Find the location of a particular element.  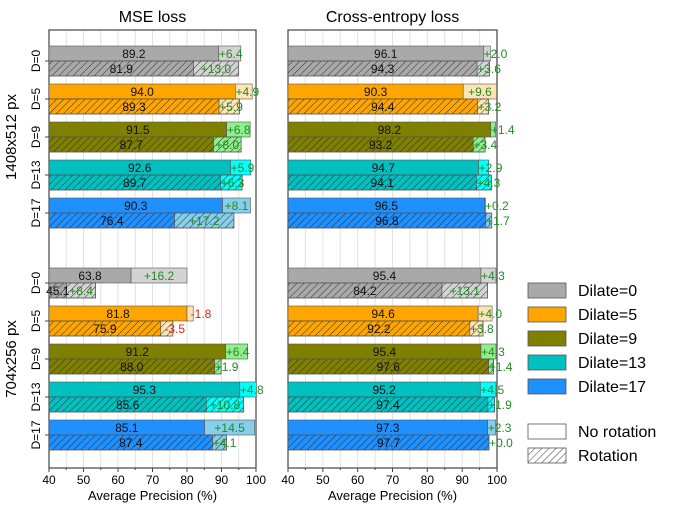

bar-delta-label: +4.5 is located at coordinates (492, 390).